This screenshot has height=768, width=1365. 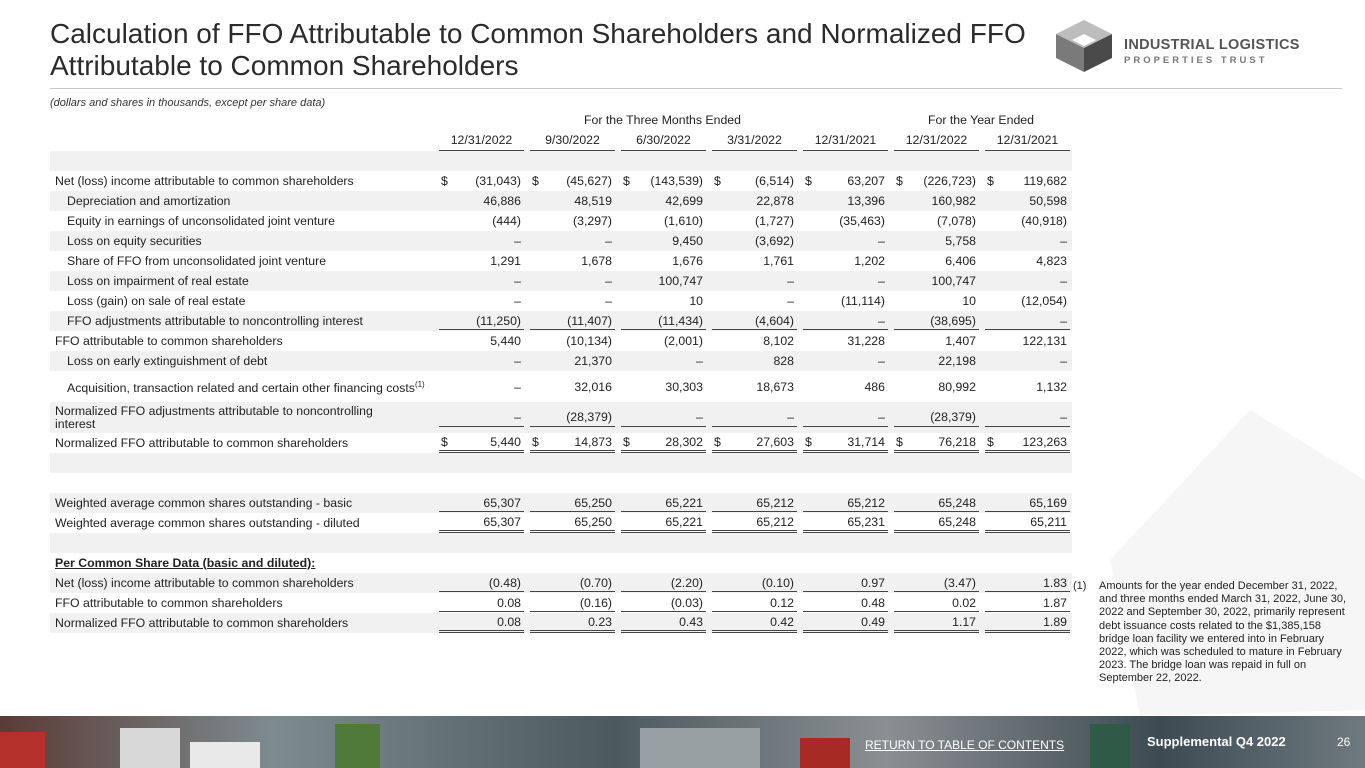 What do you see at coordinates (481, 321) in the screenshot?
I see `value-box: (11,250)` at bounding box center [481, 321].